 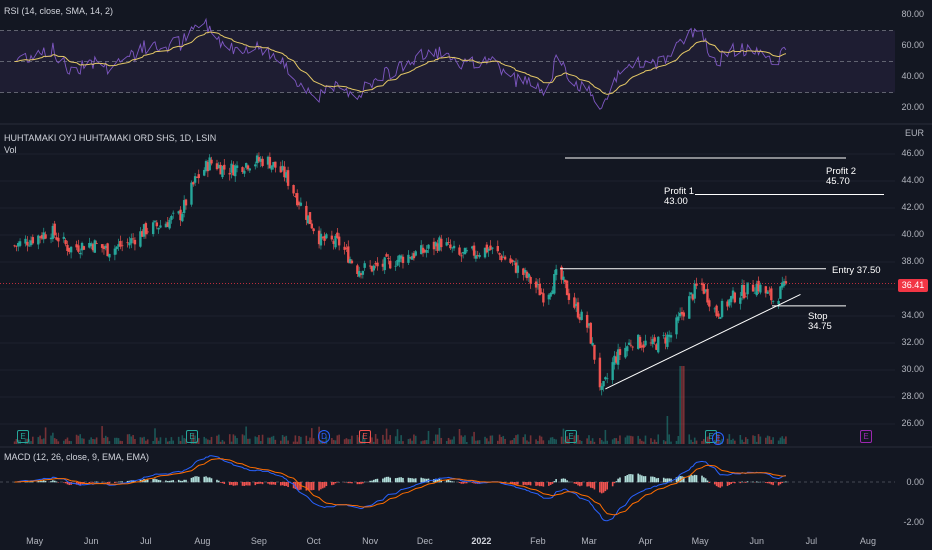 What do you see at coordinates (756, 541) in the screenshot?
I see `x-axis-tick: Jun` at bounding box center [756, 541].